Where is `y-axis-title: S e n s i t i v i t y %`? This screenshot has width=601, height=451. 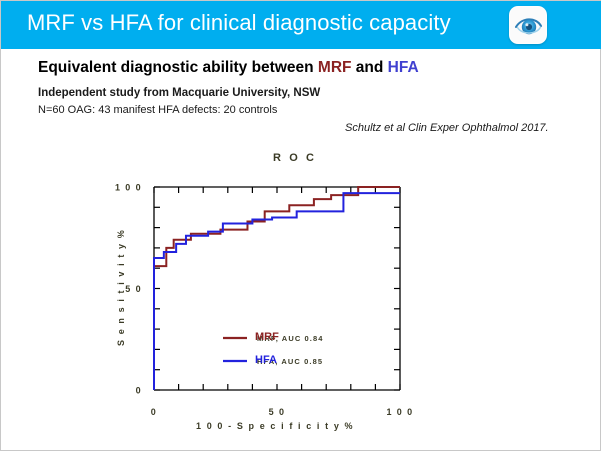 y-axis-title: S e n s i t i v i t y % is located at coordinates (121, 287).